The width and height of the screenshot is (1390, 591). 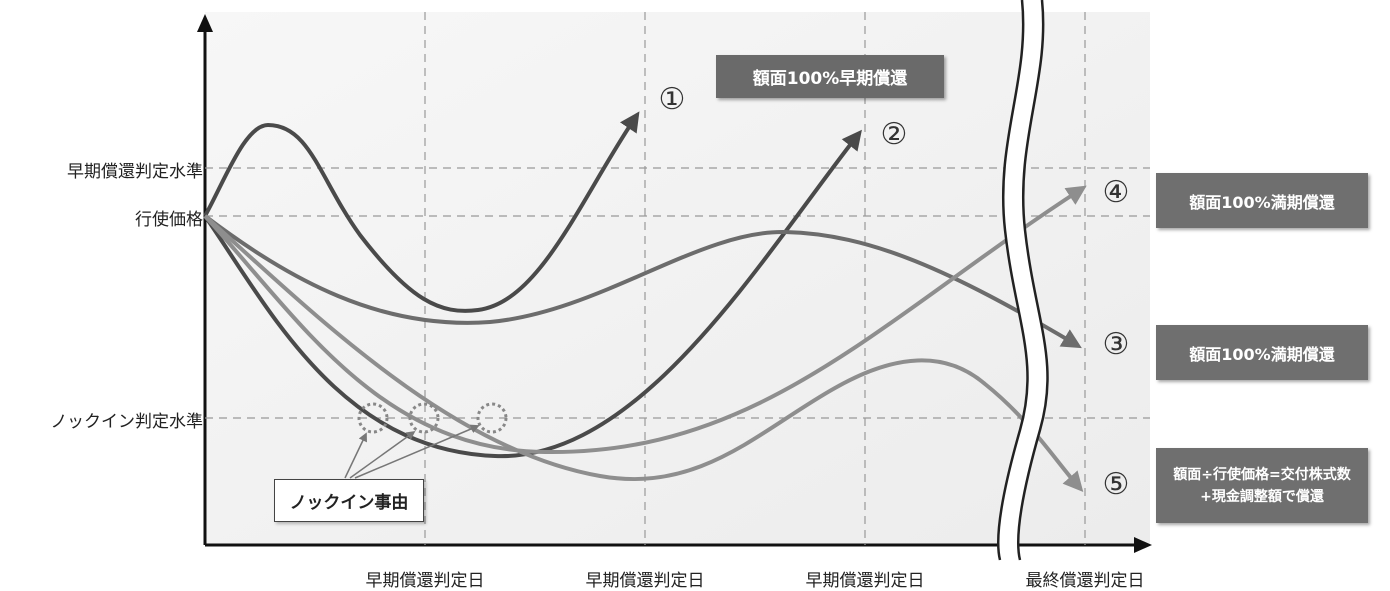 What do you see at coordinates (205, 23) in the screenshot?
I see `y-axis-arrow` at bounding box center [205, 23].